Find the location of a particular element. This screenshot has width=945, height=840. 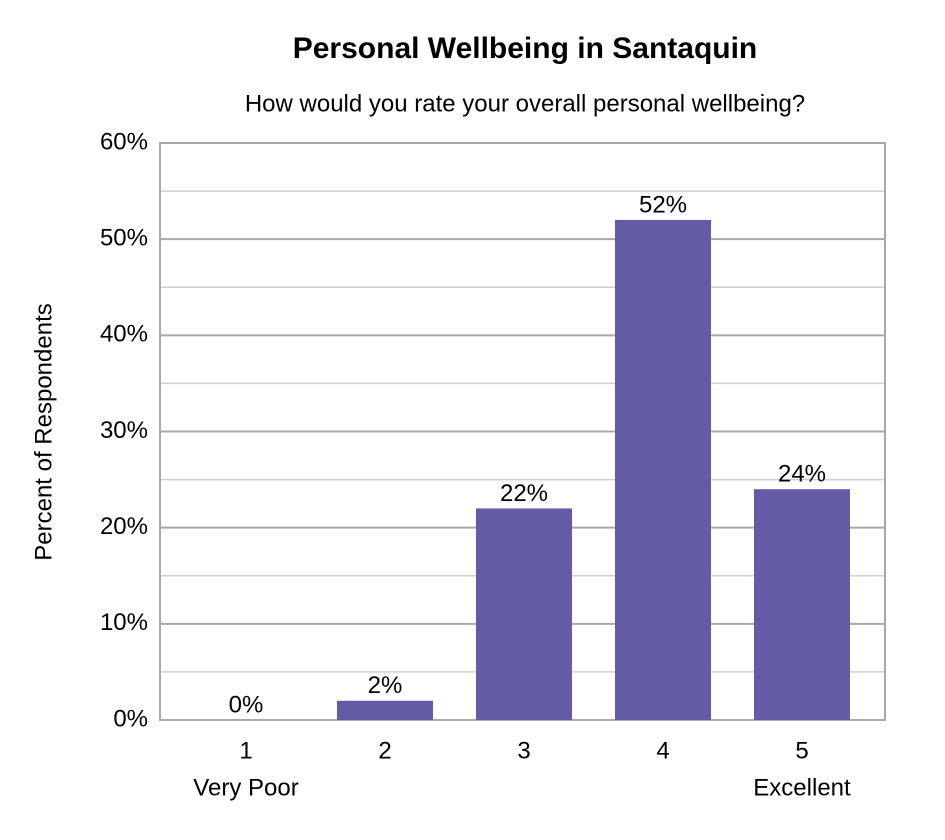

chart-title: Personal Wellbeing in Santaquin is located at coordinates (525, 48).